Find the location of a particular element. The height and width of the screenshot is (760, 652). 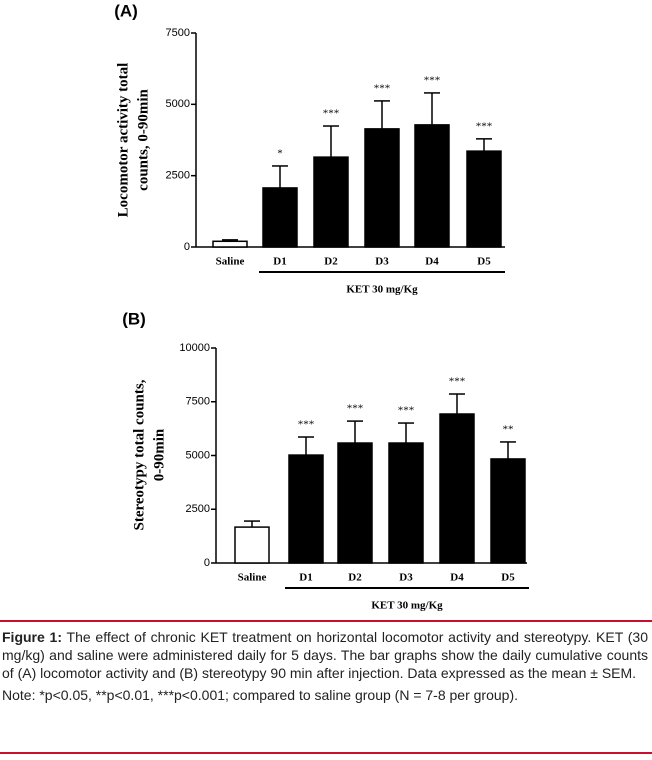

y-axis-label: Stereotypy total counts, is located at coordinates (139, 454).